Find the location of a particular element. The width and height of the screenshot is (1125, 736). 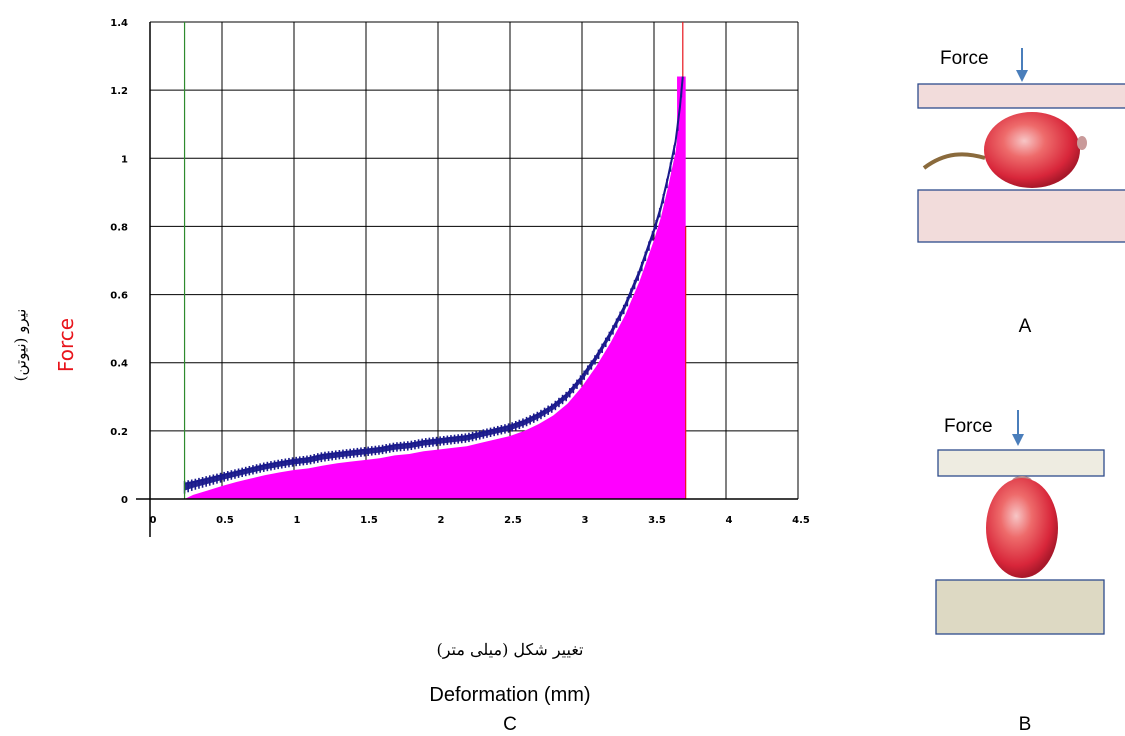

x-tick-label: 2 is located at coordinates (441, 520).